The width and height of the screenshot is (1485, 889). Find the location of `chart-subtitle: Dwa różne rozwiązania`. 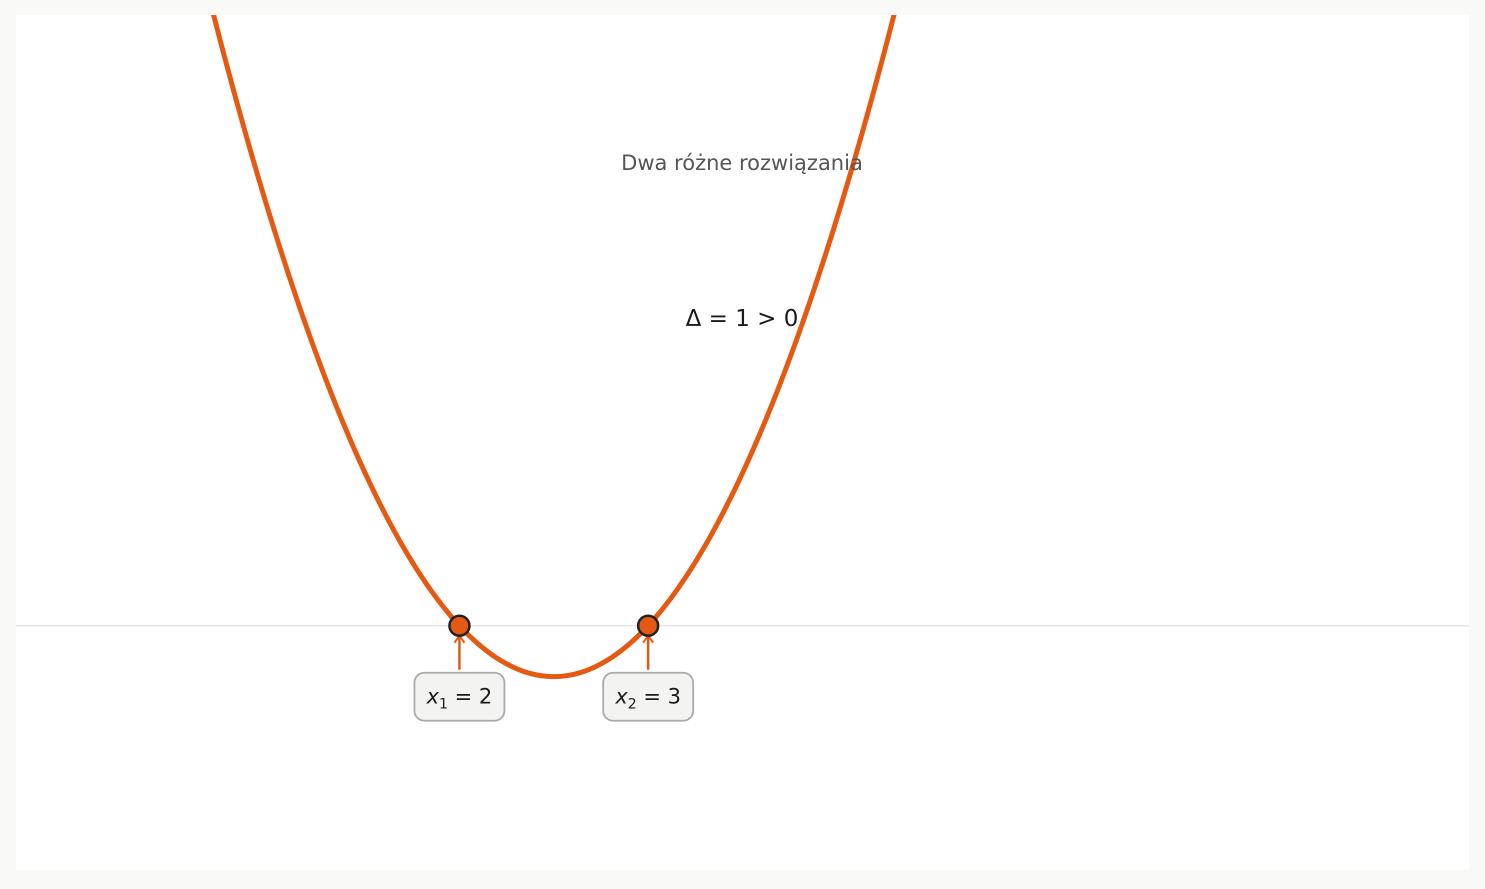

chart-subtitle: Dwa różne rozwiązania is located at coordinates (742, 163).